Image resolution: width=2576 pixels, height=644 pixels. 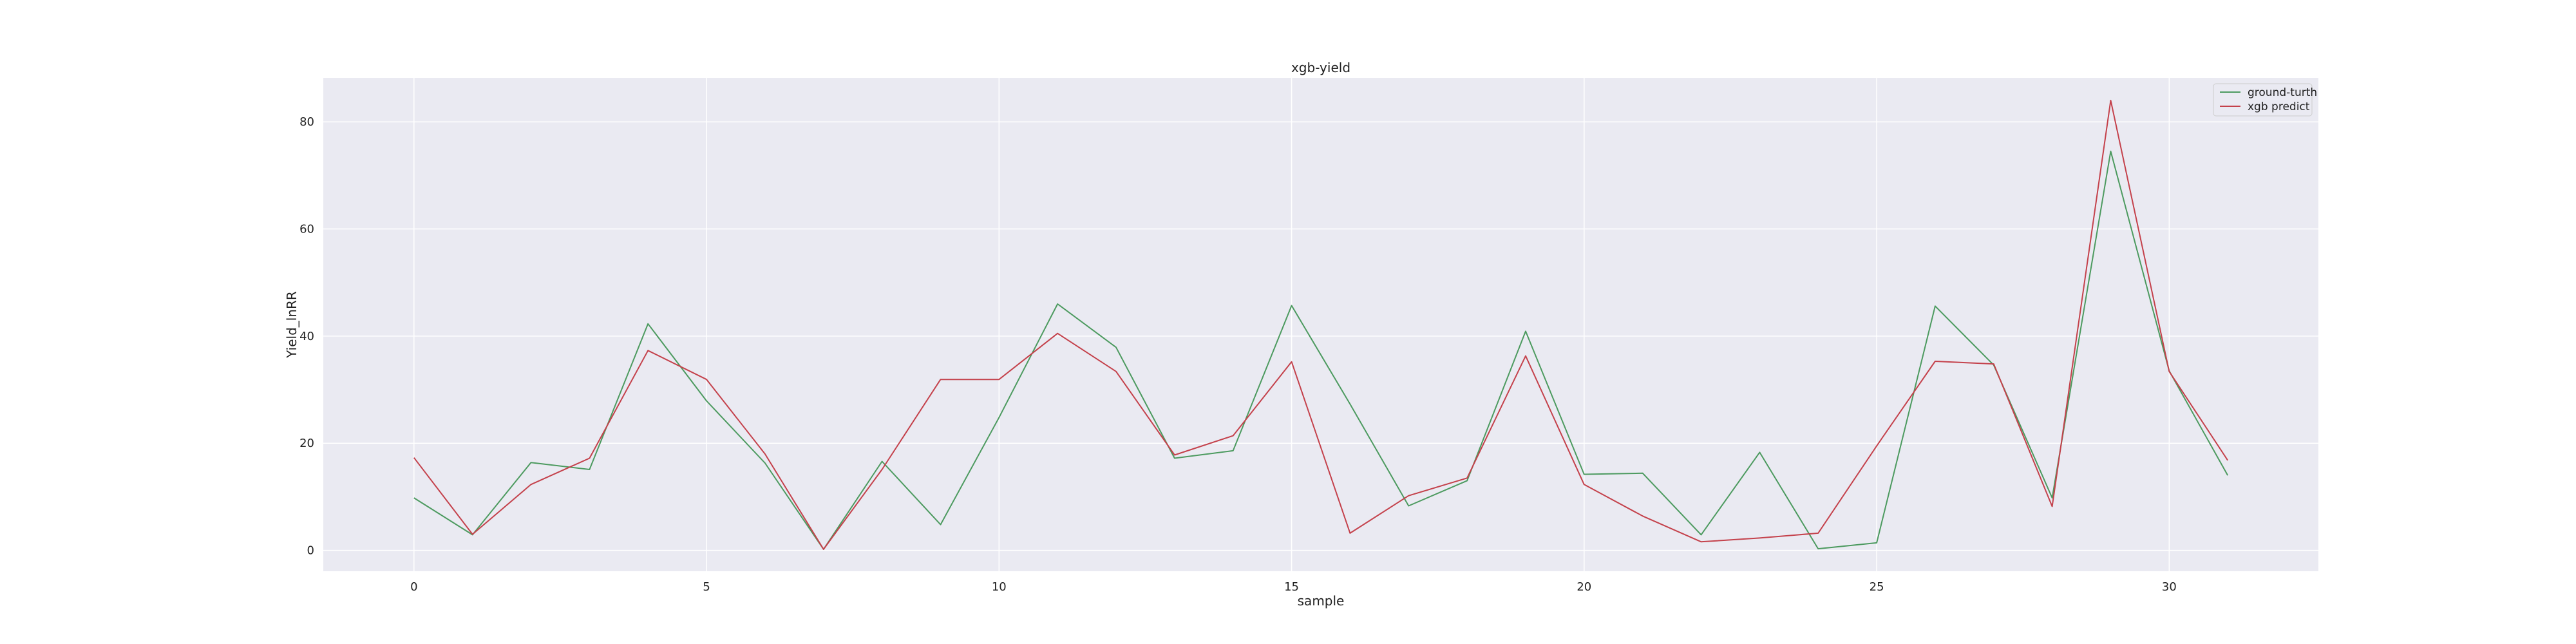 I want to click on x-tick-label: 5, so click(x=707, y=587).